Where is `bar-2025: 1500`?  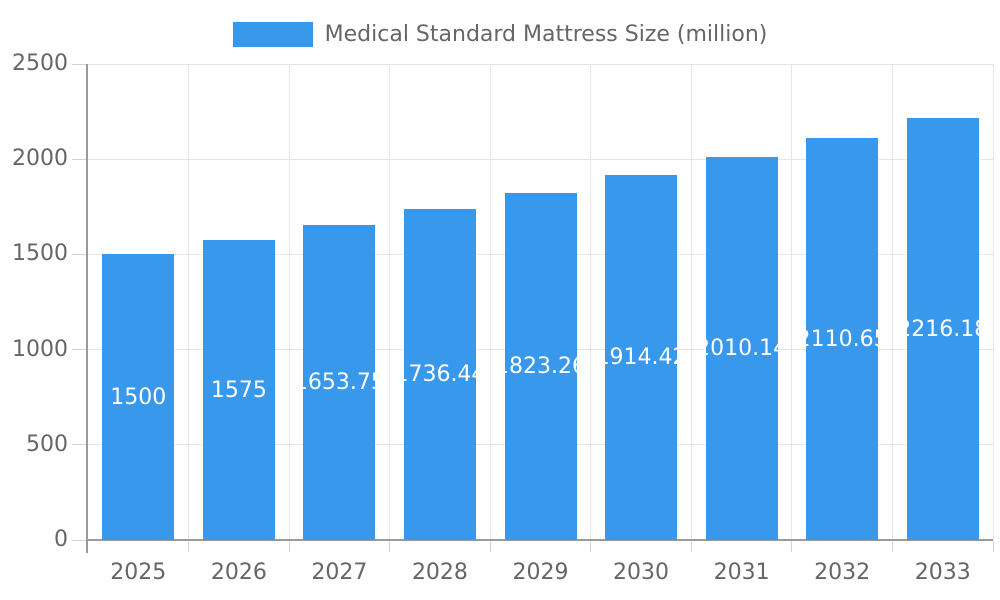 bar-2025: 1500 is located at coordinates (138, 397).